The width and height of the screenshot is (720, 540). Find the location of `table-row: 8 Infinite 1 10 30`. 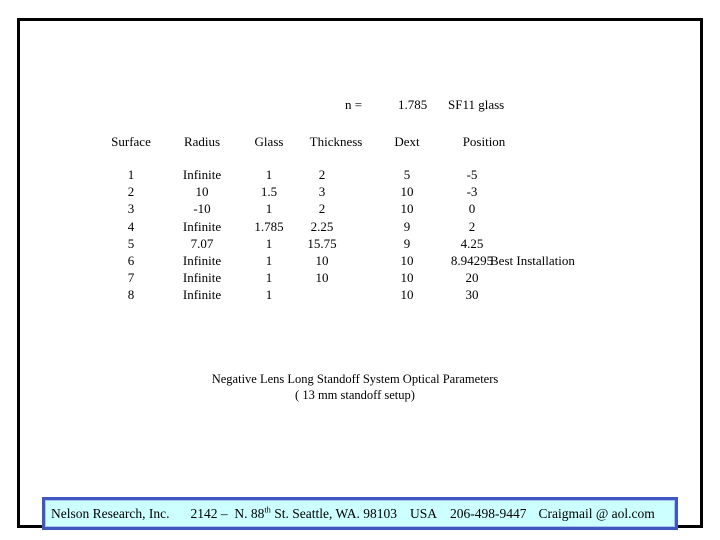

table-row: 8 Infinite 1 10 30 is located at coordinates (310, 294).